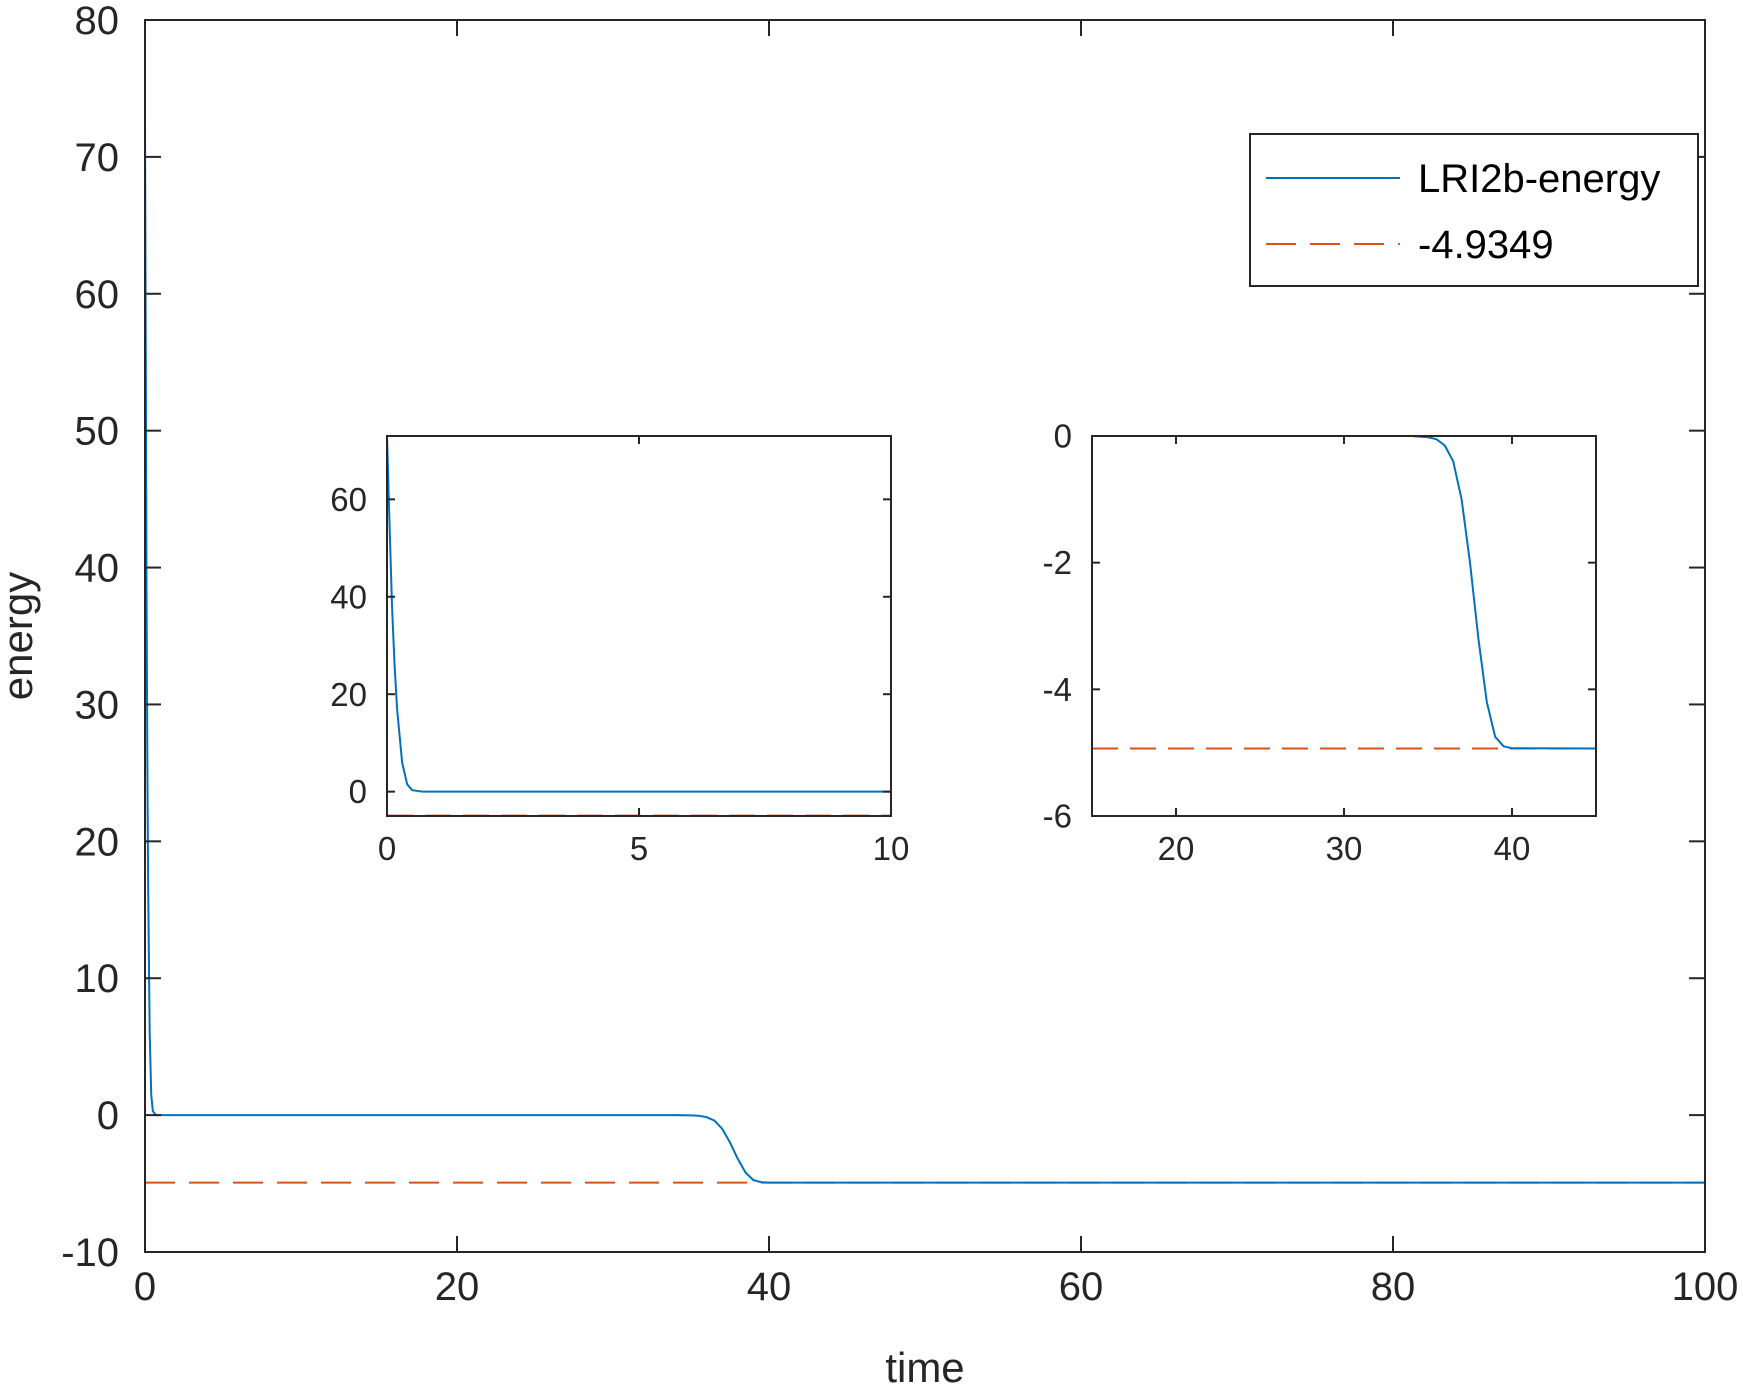 Image resolution: width=1743 pixels, height=1389 pixels. I want to click on main-ytick-label: 60, so click(97, 295).